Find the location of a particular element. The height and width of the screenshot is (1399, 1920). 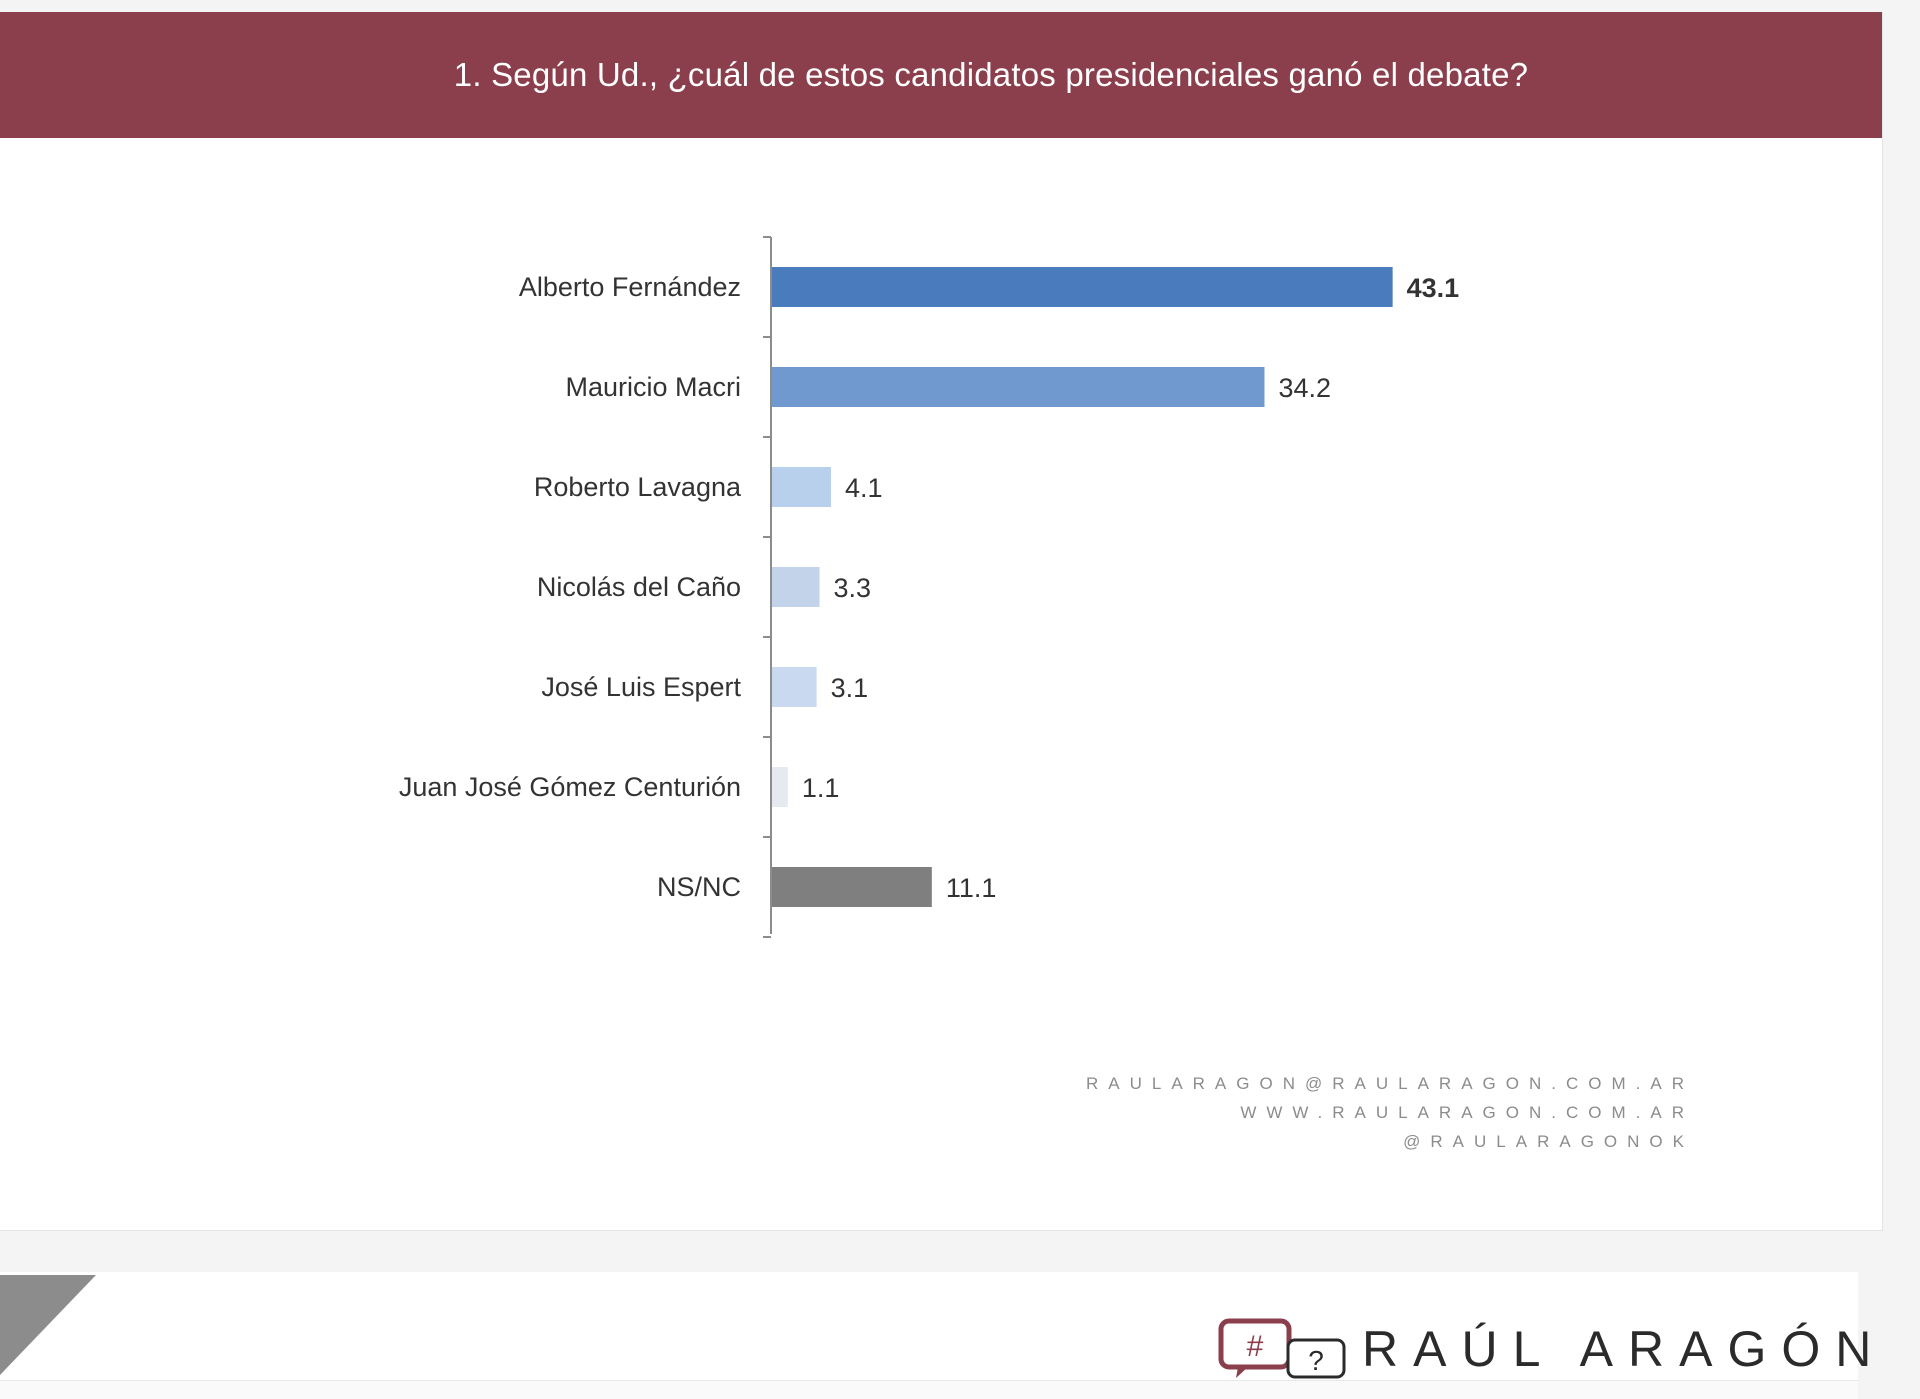

data-label: 3.1 is located at coordinates (850, 688).